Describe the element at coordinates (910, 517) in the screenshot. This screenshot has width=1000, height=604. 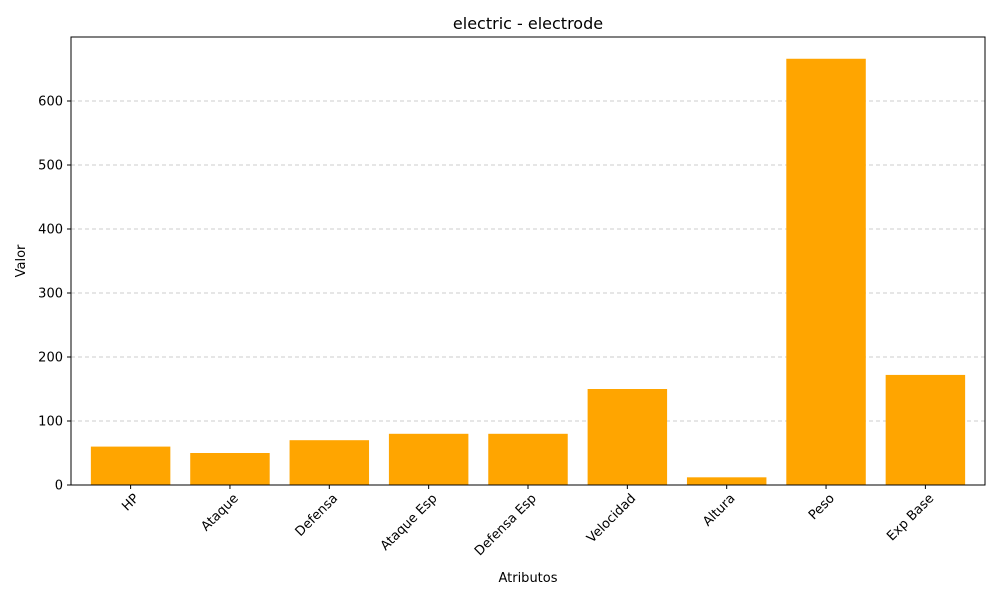
I see `x-tick-label-exp-base: Exp Base` at that location.